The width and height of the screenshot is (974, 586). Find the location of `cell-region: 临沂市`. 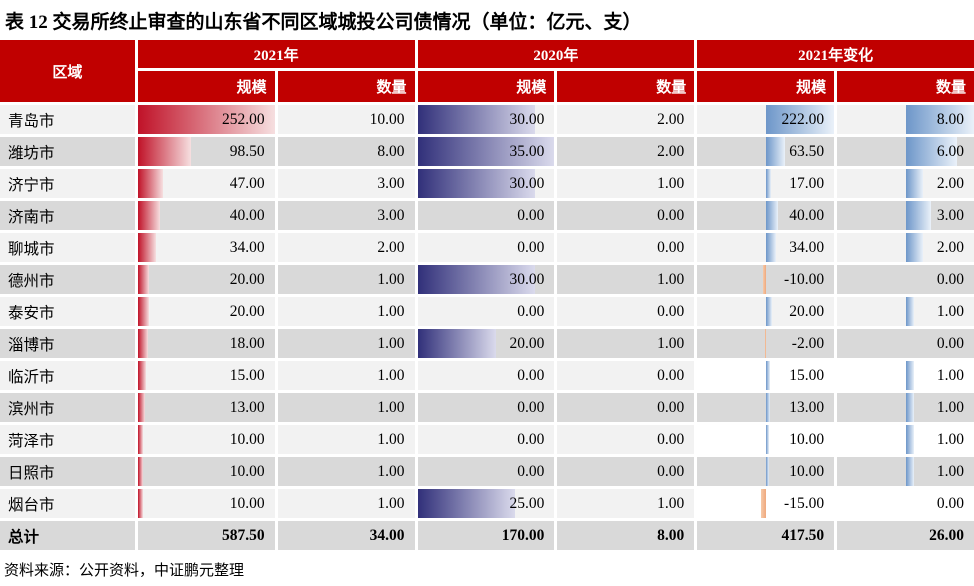

cell-region: 临沂市 is located at coordinates (67, 375).